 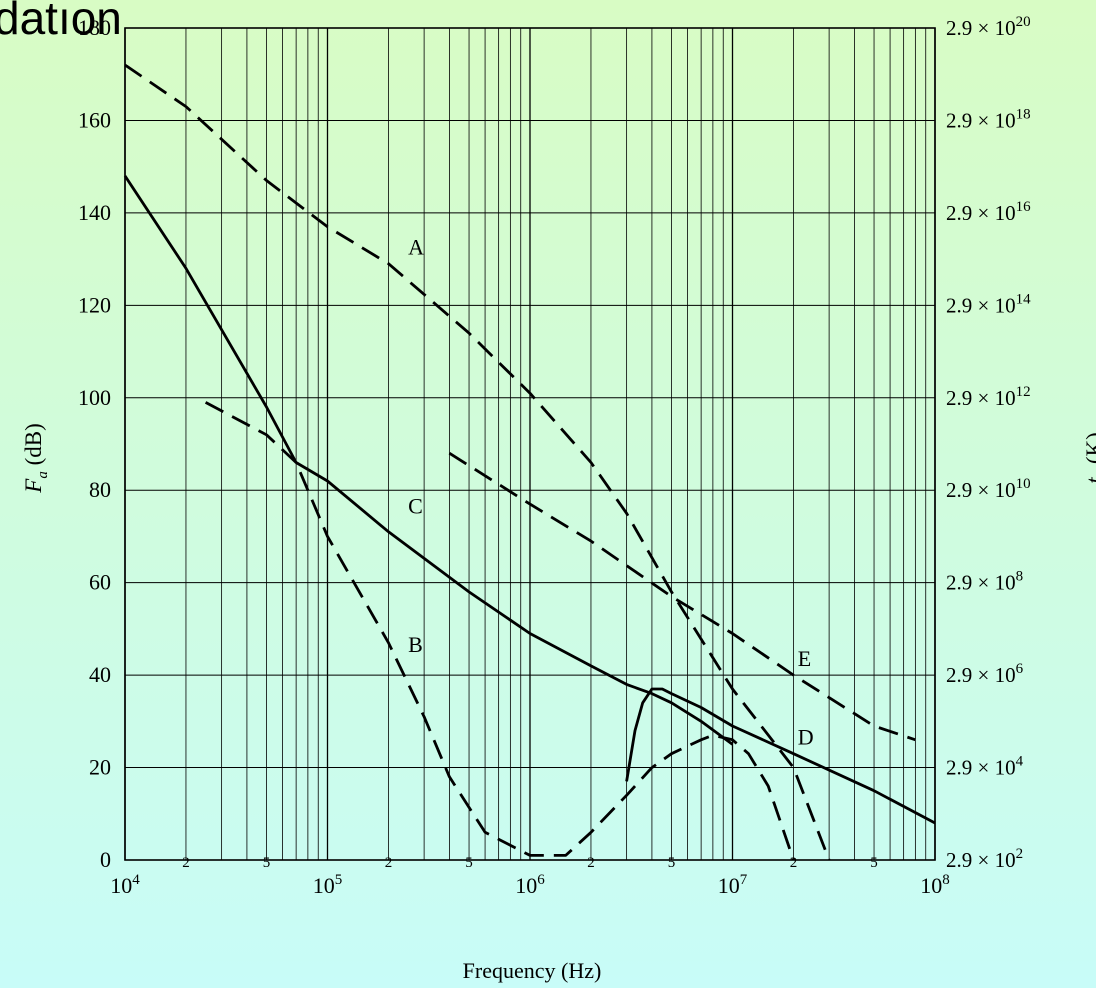 I want to click on y2-tick-exponent: 10, so click(x=1023, y=484).